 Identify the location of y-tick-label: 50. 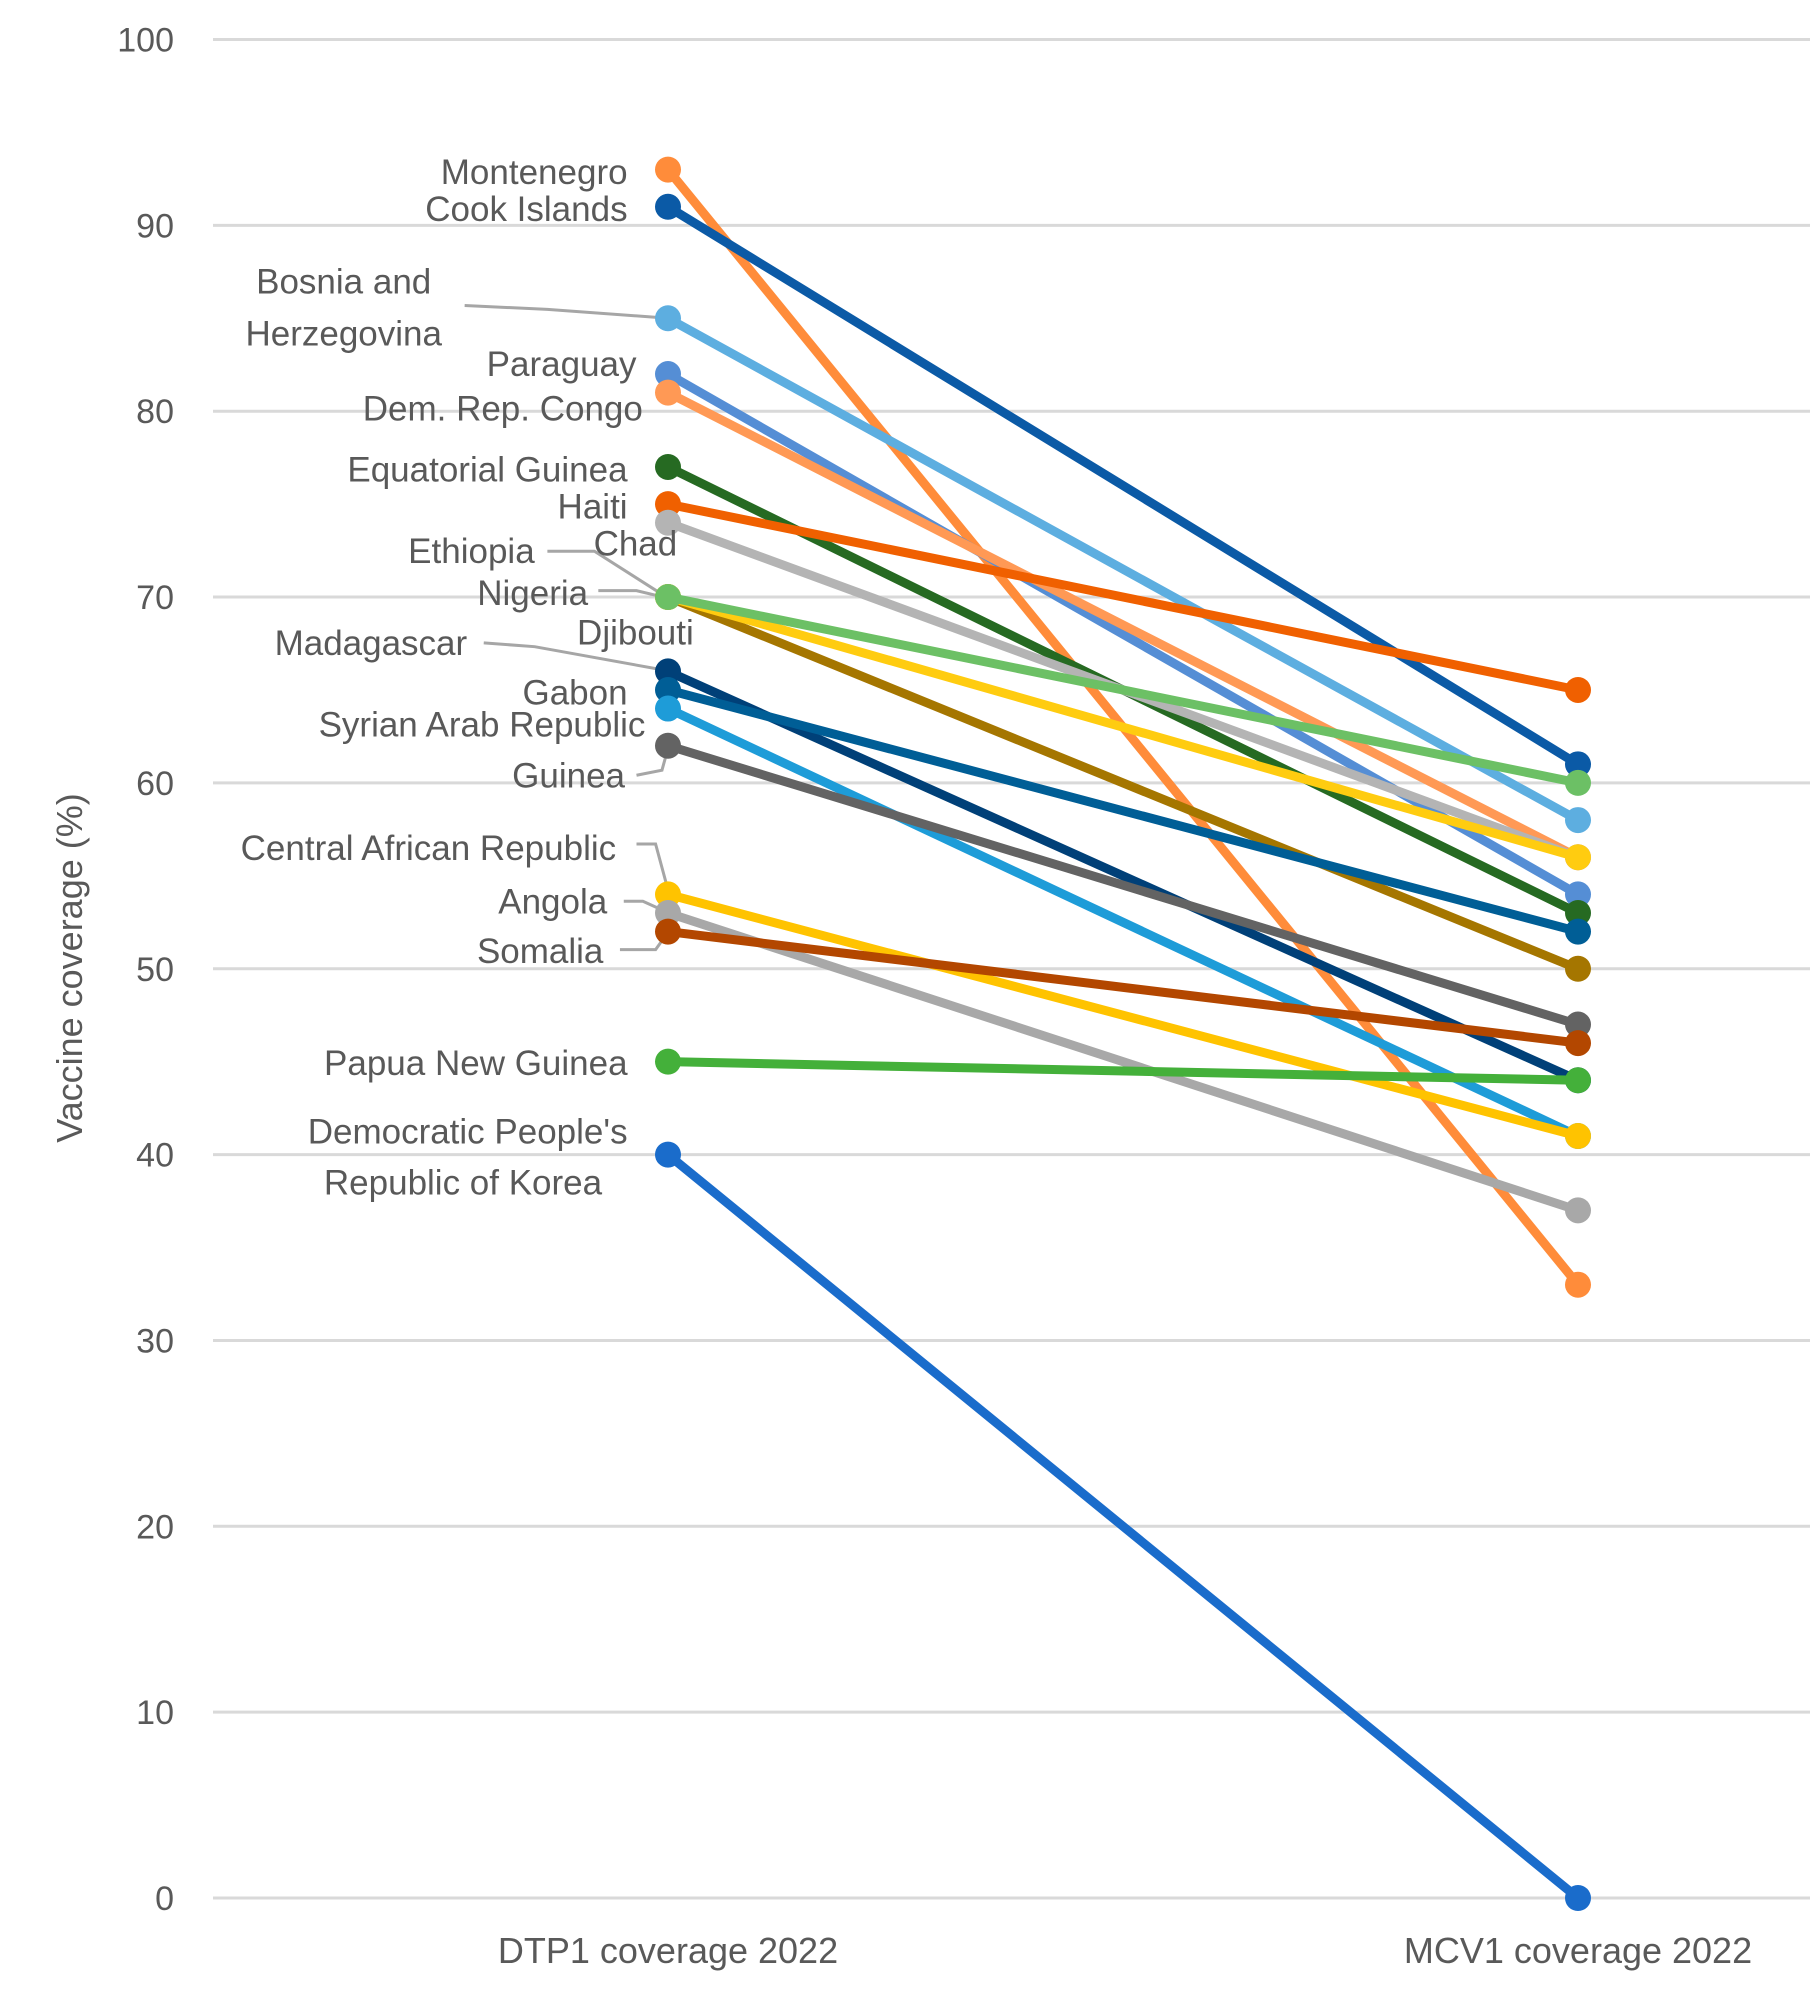
(155, 970).